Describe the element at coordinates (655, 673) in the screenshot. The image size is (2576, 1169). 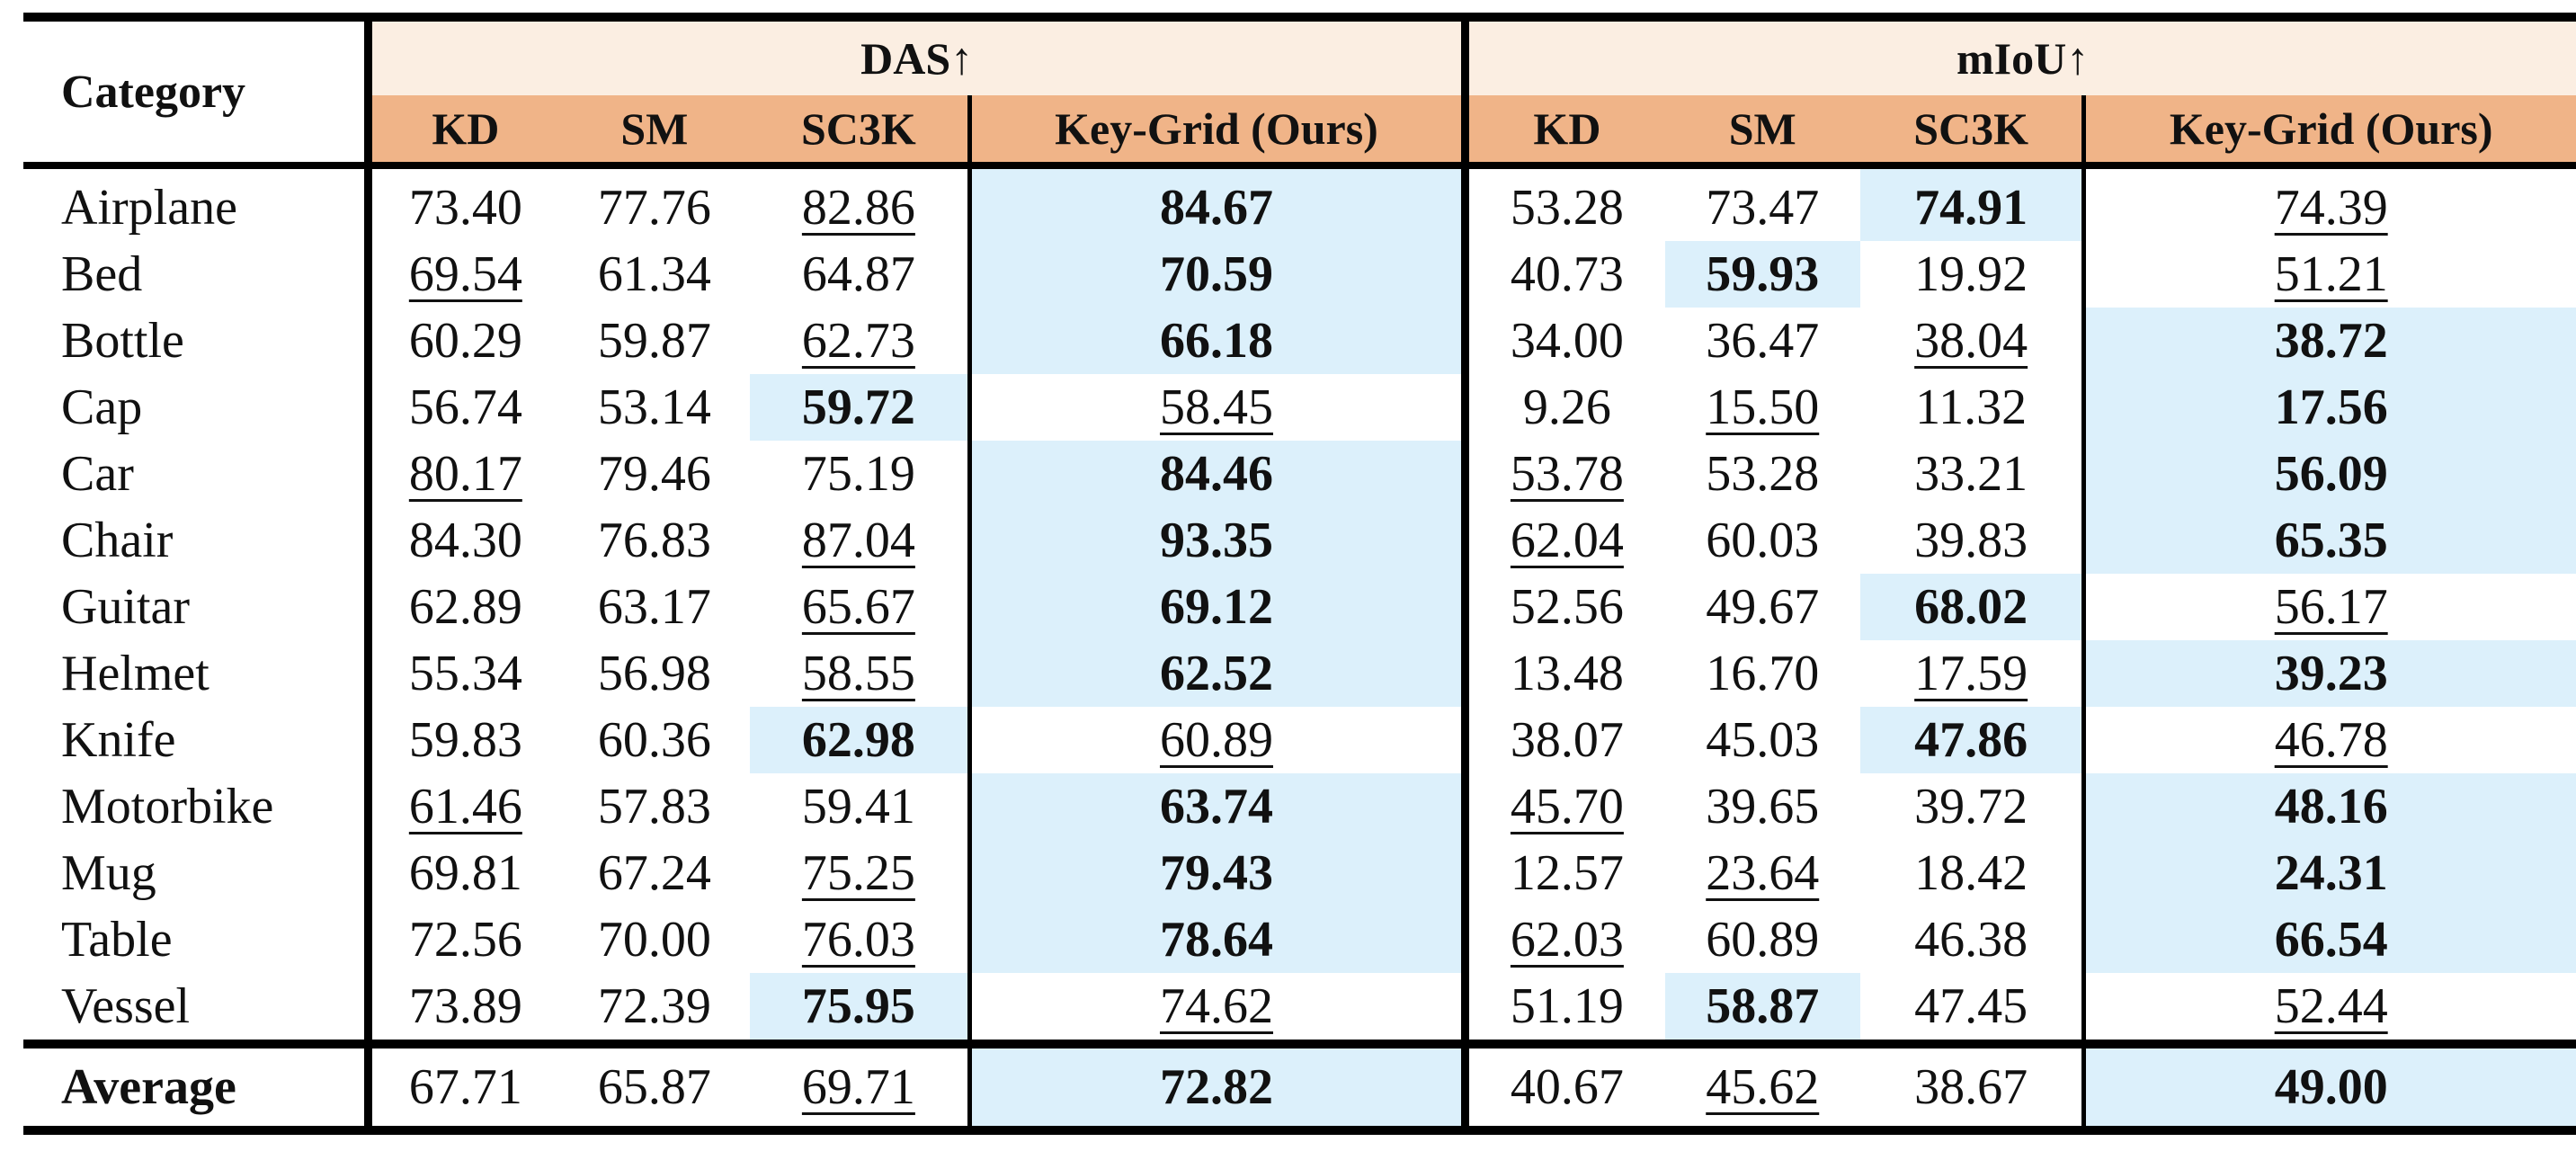
I see `das-sm-cell: 56.98` at that location.